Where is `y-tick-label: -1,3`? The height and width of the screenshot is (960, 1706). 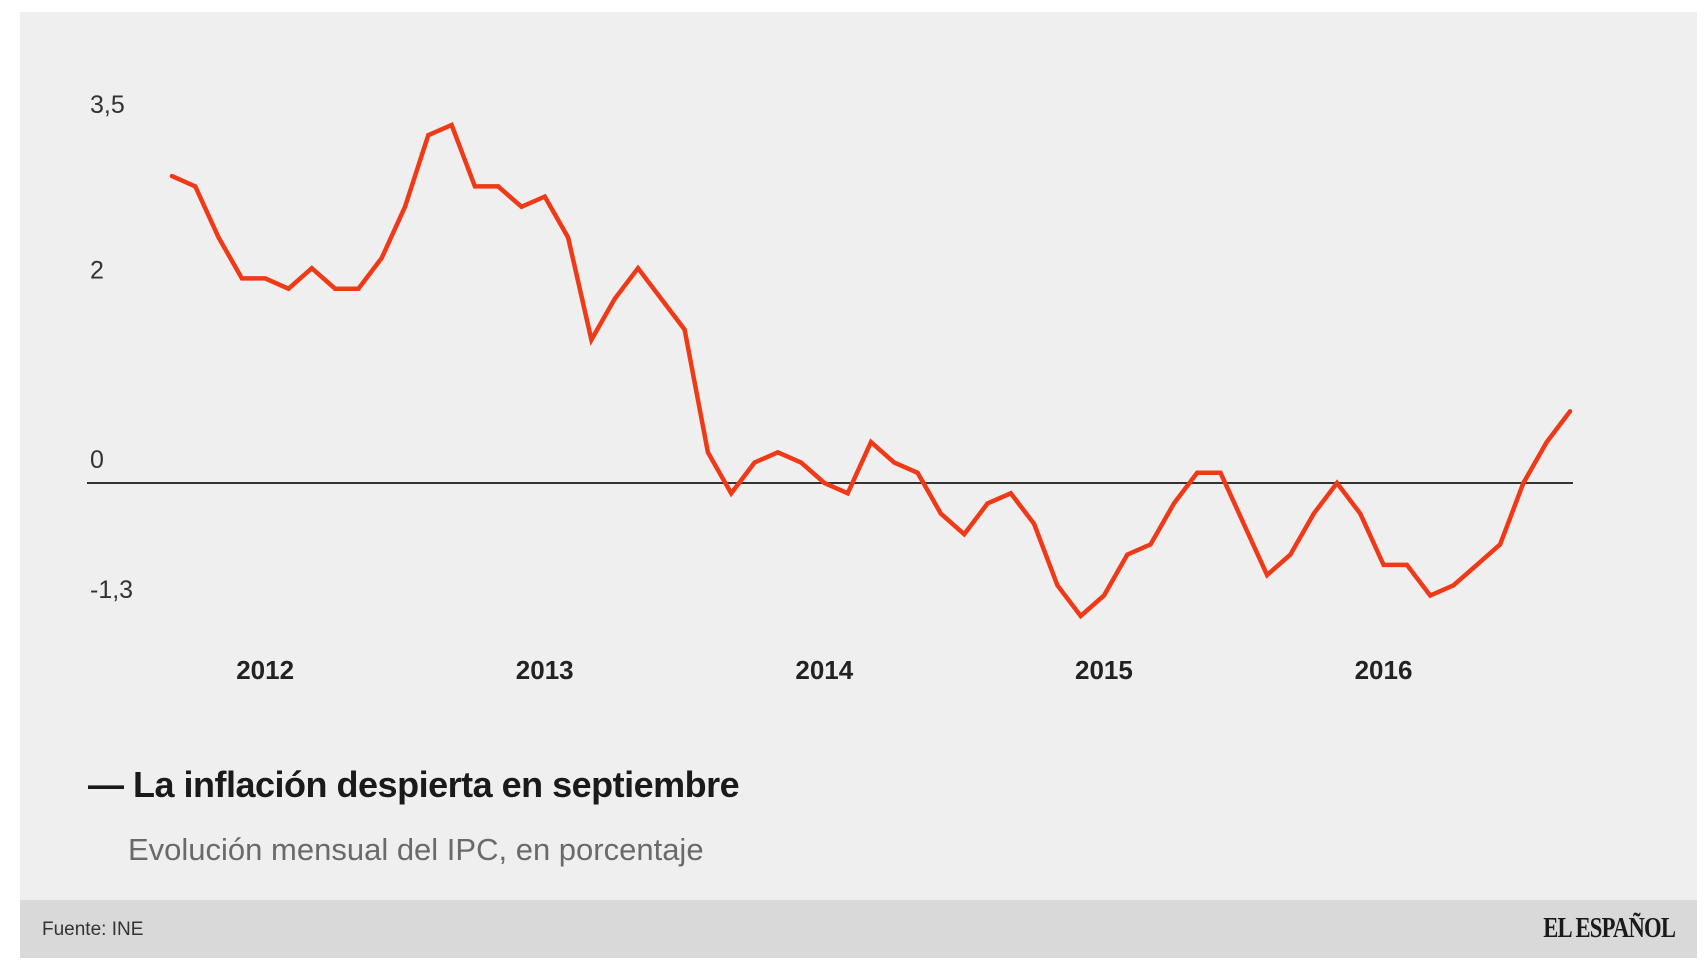 y-tick-label: -1,3 is located at coordinates (111, 590).